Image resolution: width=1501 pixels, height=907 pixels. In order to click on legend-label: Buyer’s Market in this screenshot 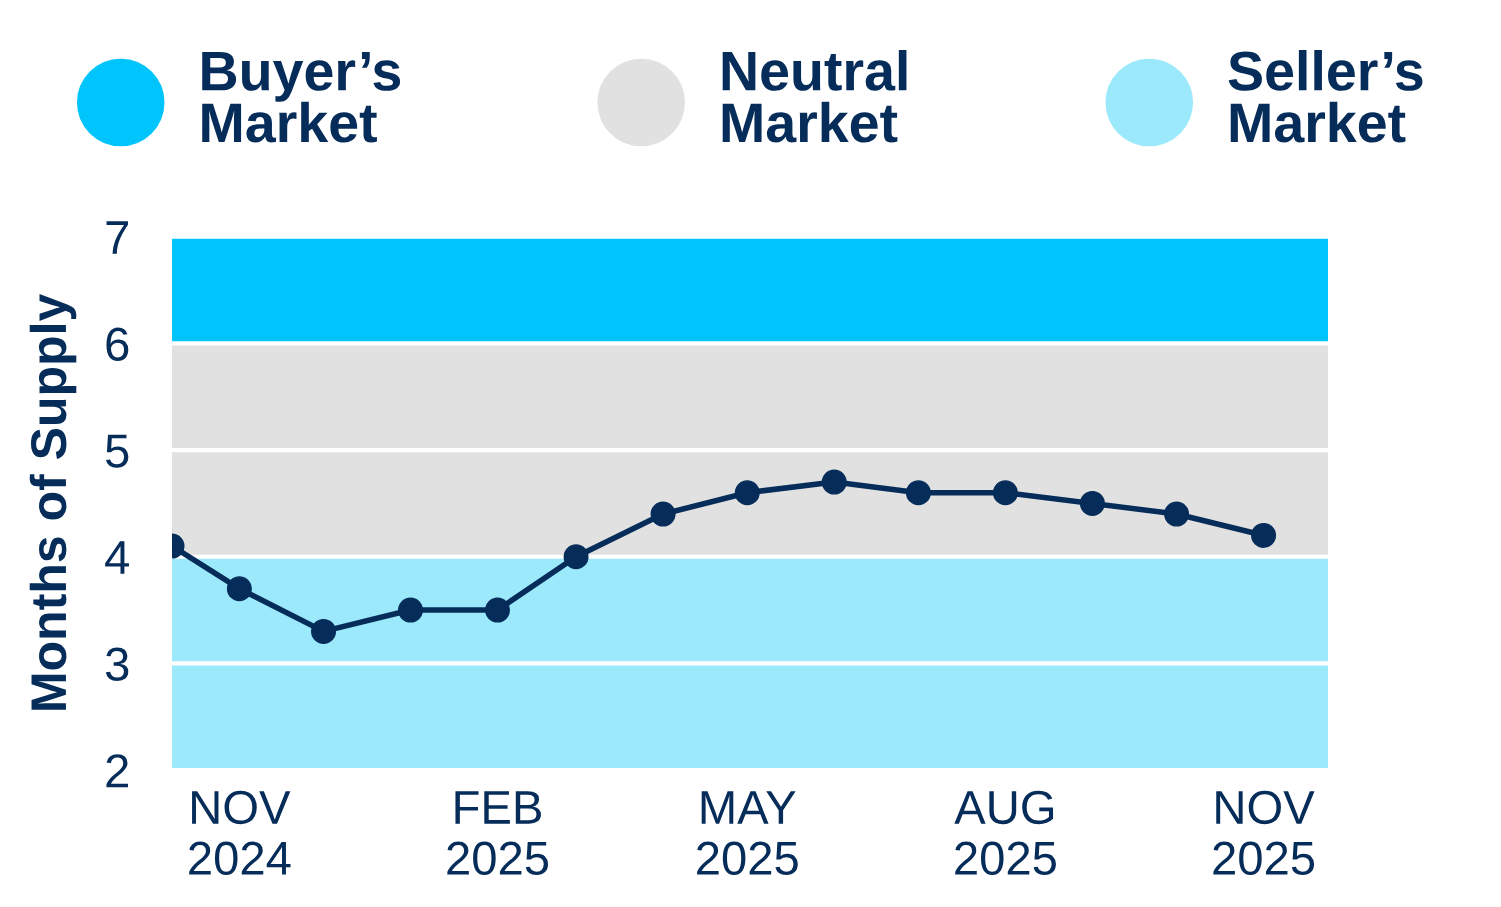, I will do `click(301, 97)`.